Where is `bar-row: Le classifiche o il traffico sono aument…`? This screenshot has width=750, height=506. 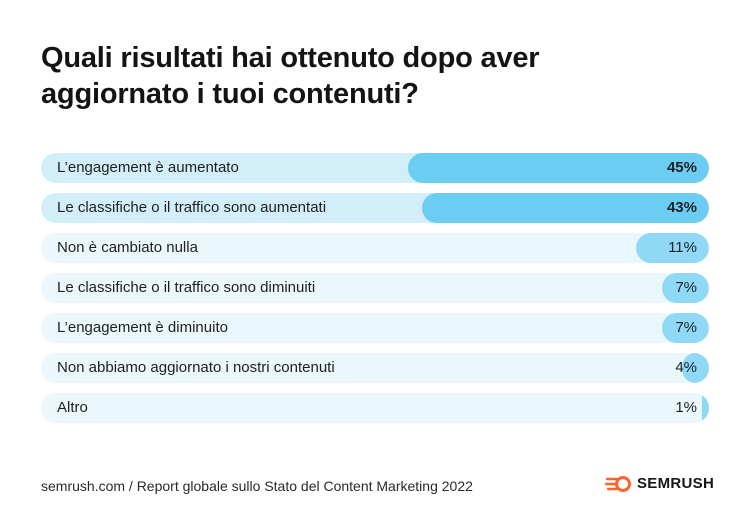 bar-row: Le classifiche o il traffico sono aument… is located at coordinates (375, 208).